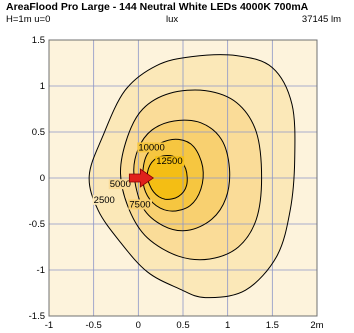  Describe the element at coordinates (227, 325) in the screenshot. I see `x-tick-label: 1` at that location.